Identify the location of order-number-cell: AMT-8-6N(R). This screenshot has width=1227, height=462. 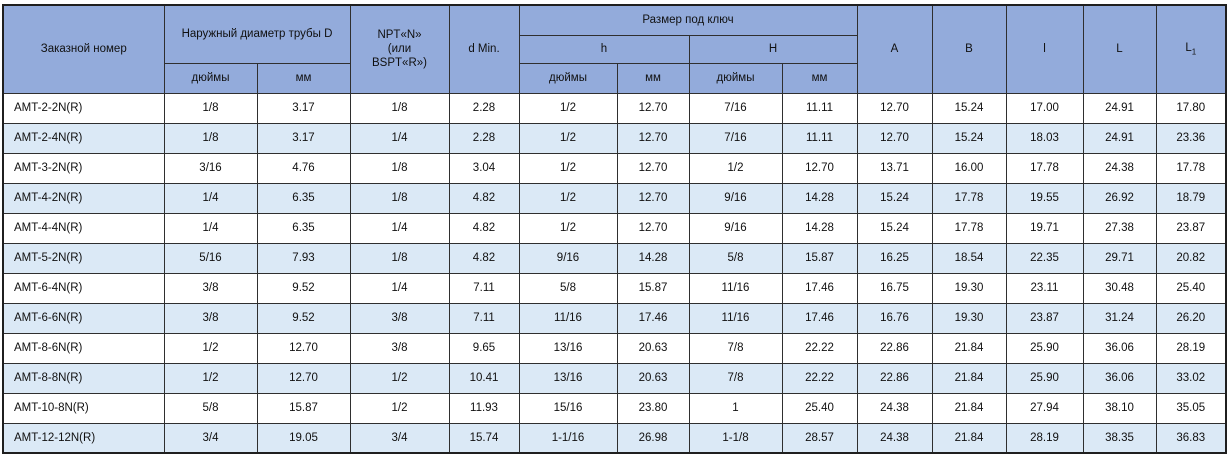
(83, 348).